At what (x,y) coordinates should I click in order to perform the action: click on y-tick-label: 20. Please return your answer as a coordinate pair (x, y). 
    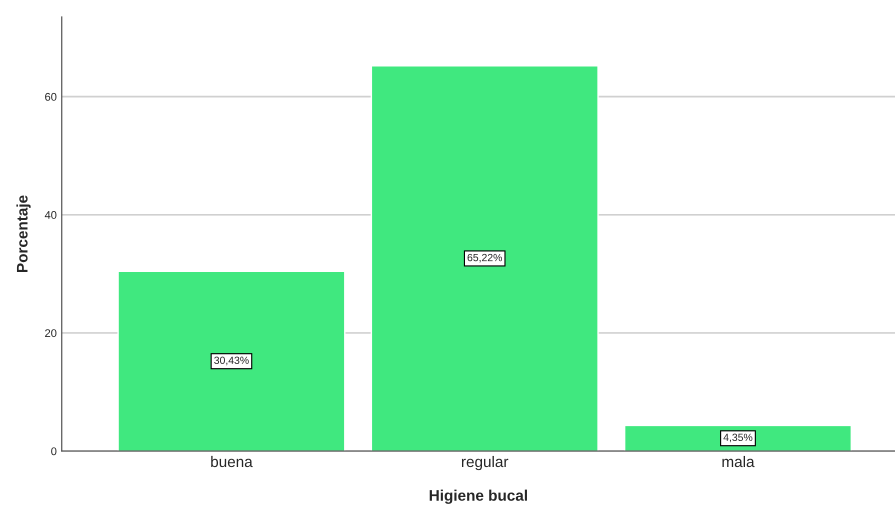
    Looking at the image, I should click on (50, 333).